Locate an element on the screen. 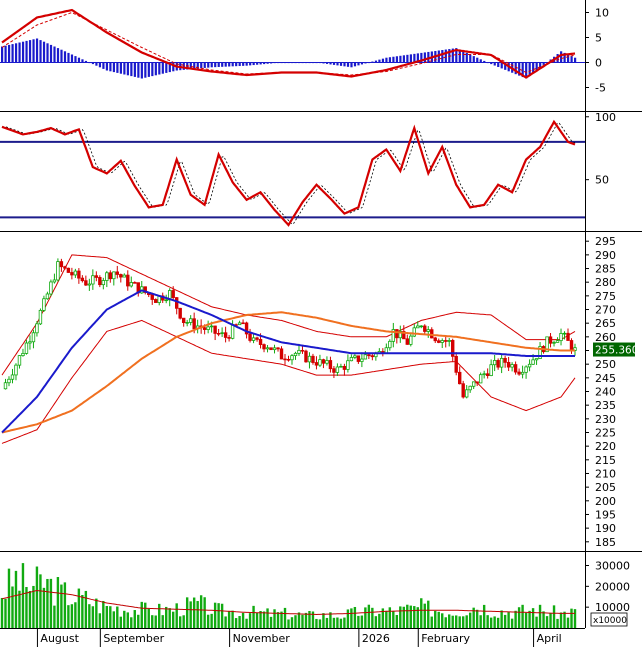  volume-unit-box is located at coordinates (609, 619).